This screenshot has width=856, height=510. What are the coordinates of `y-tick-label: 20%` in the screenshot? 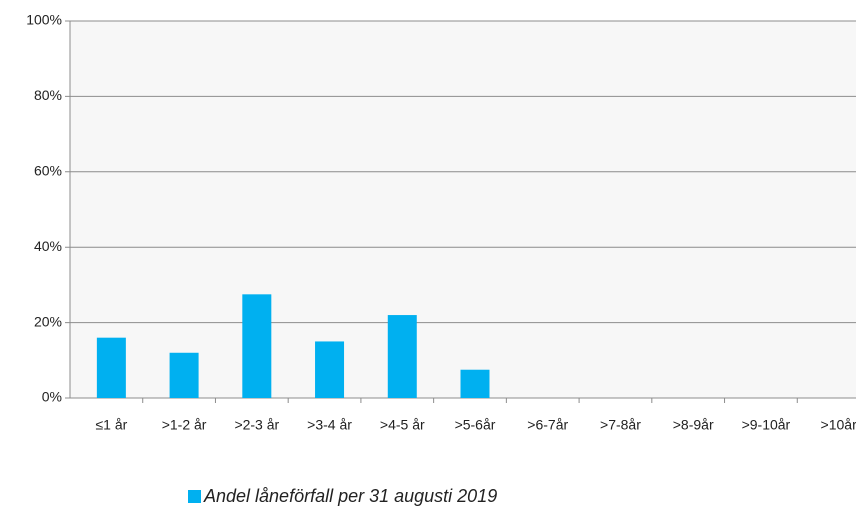 It's located at (48, 321).